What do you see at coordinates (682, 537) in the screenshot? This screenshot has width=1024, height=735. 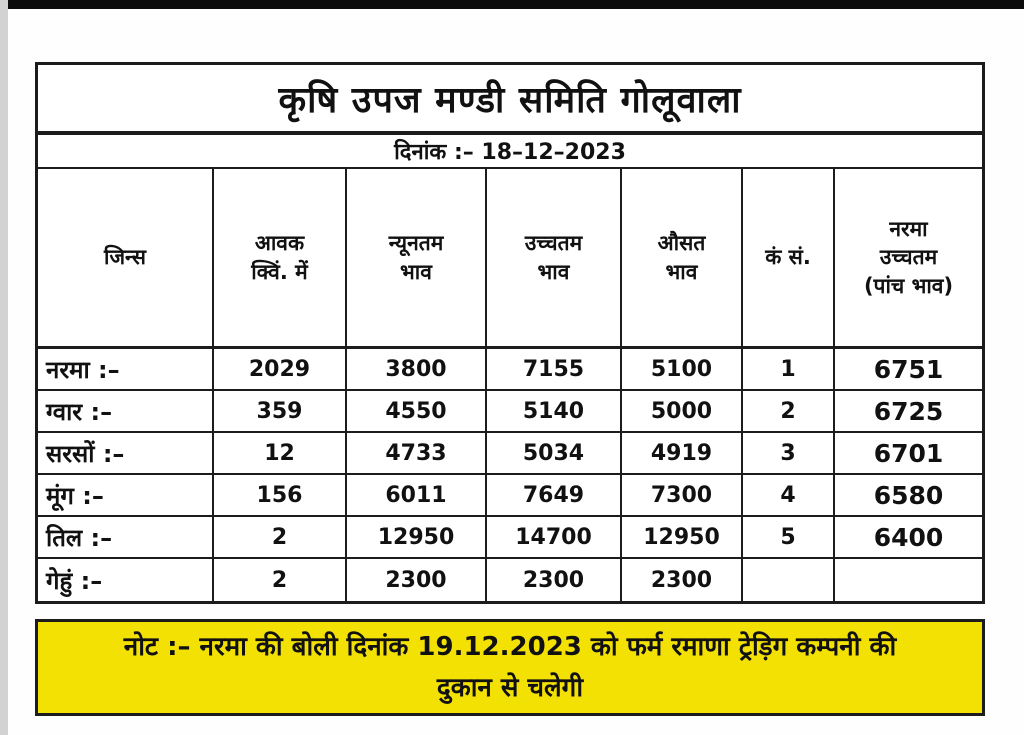 I see `cell-avg-price: 12950` at bounding box center [682, 537].